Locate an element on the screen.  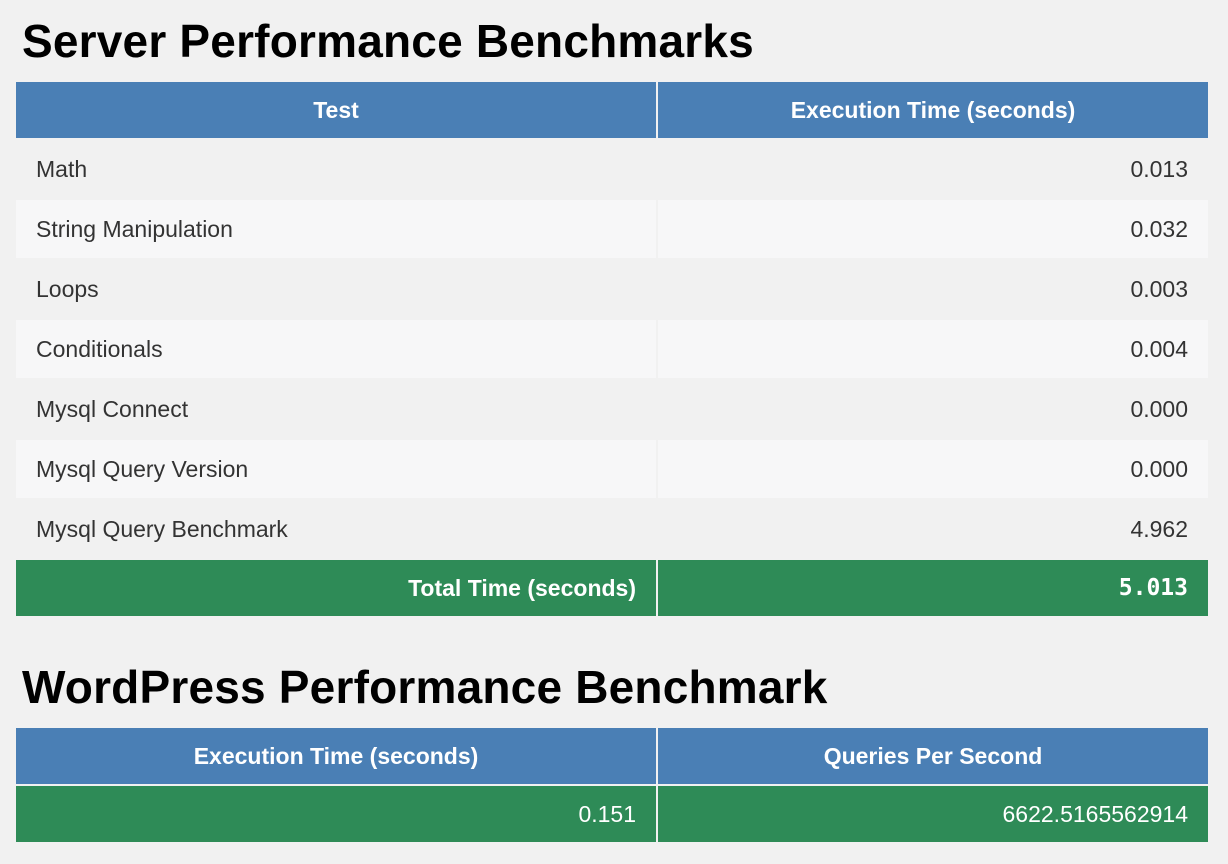
table-row: Mysql Query Benchmark 4.962 is located at coordinates (612, 529).